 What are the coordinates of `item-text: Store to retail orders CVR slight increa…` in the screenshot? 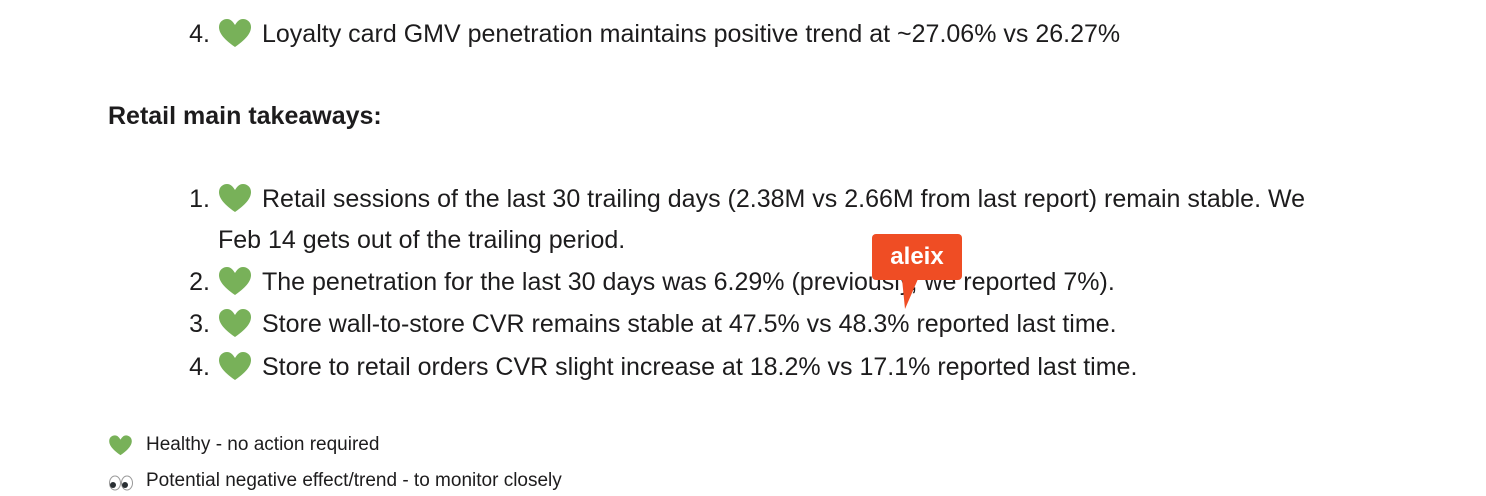 It's located at (700, 367).